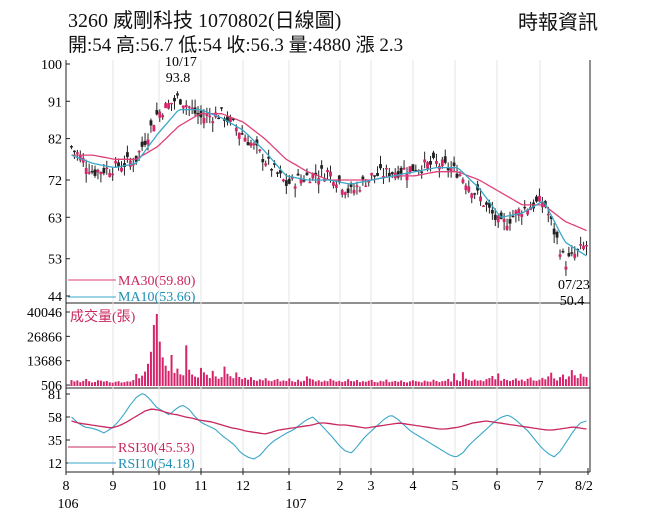 Image resolution: width=656 pixels, height=525 pixels. What do you see at coordinates (156, 464) in the screenshot?
I see `rsi10-legend-label: RSI10(54.18)` at bounding box center [156, 464].